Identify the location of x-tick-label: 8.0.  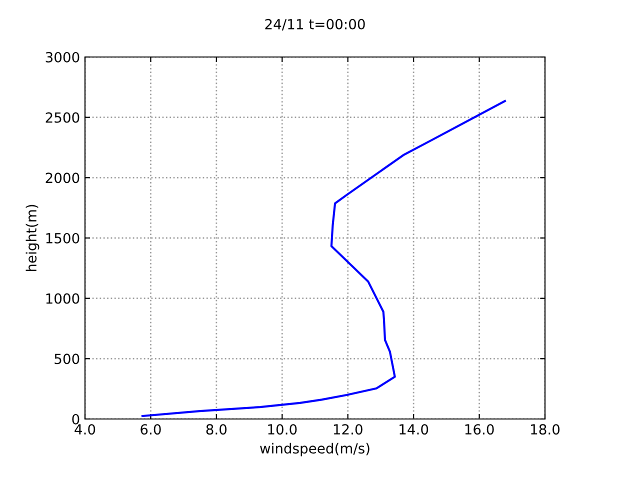
(216, 429).